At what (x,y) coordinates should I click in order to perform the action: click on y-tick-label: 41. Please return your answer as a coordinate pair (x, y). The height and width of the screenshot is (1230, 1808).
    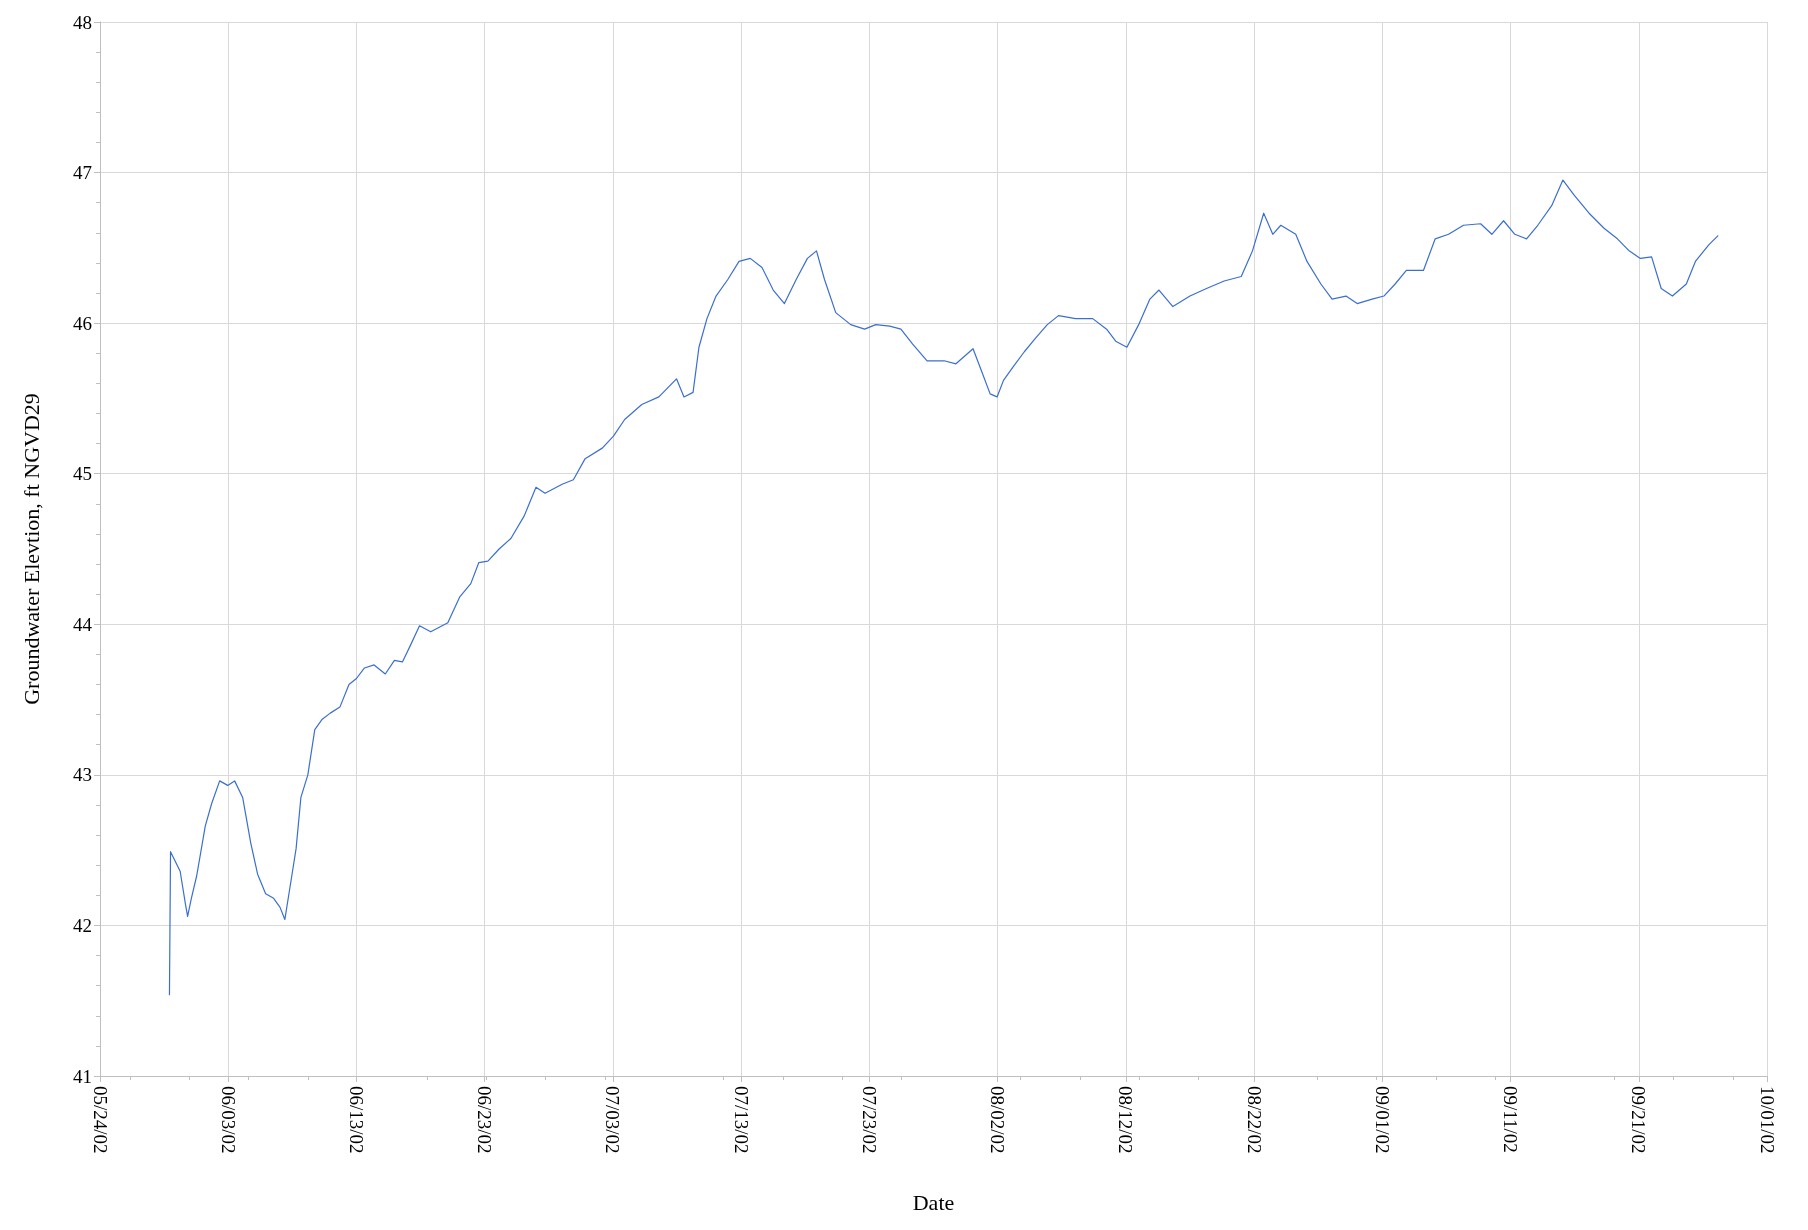
    Looking at the image, I should click on (82, 1076).